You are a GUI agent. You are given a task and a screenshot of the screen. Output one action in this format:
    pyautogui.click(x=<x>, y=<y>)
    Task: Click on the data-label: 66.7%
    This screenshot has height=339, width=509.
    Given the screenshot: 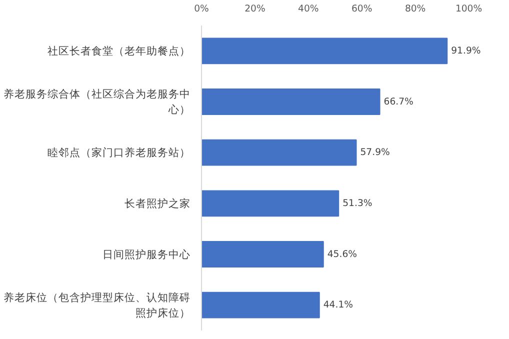 What is the action you would take?
    pyautogui.click(x=399, y=102)
    